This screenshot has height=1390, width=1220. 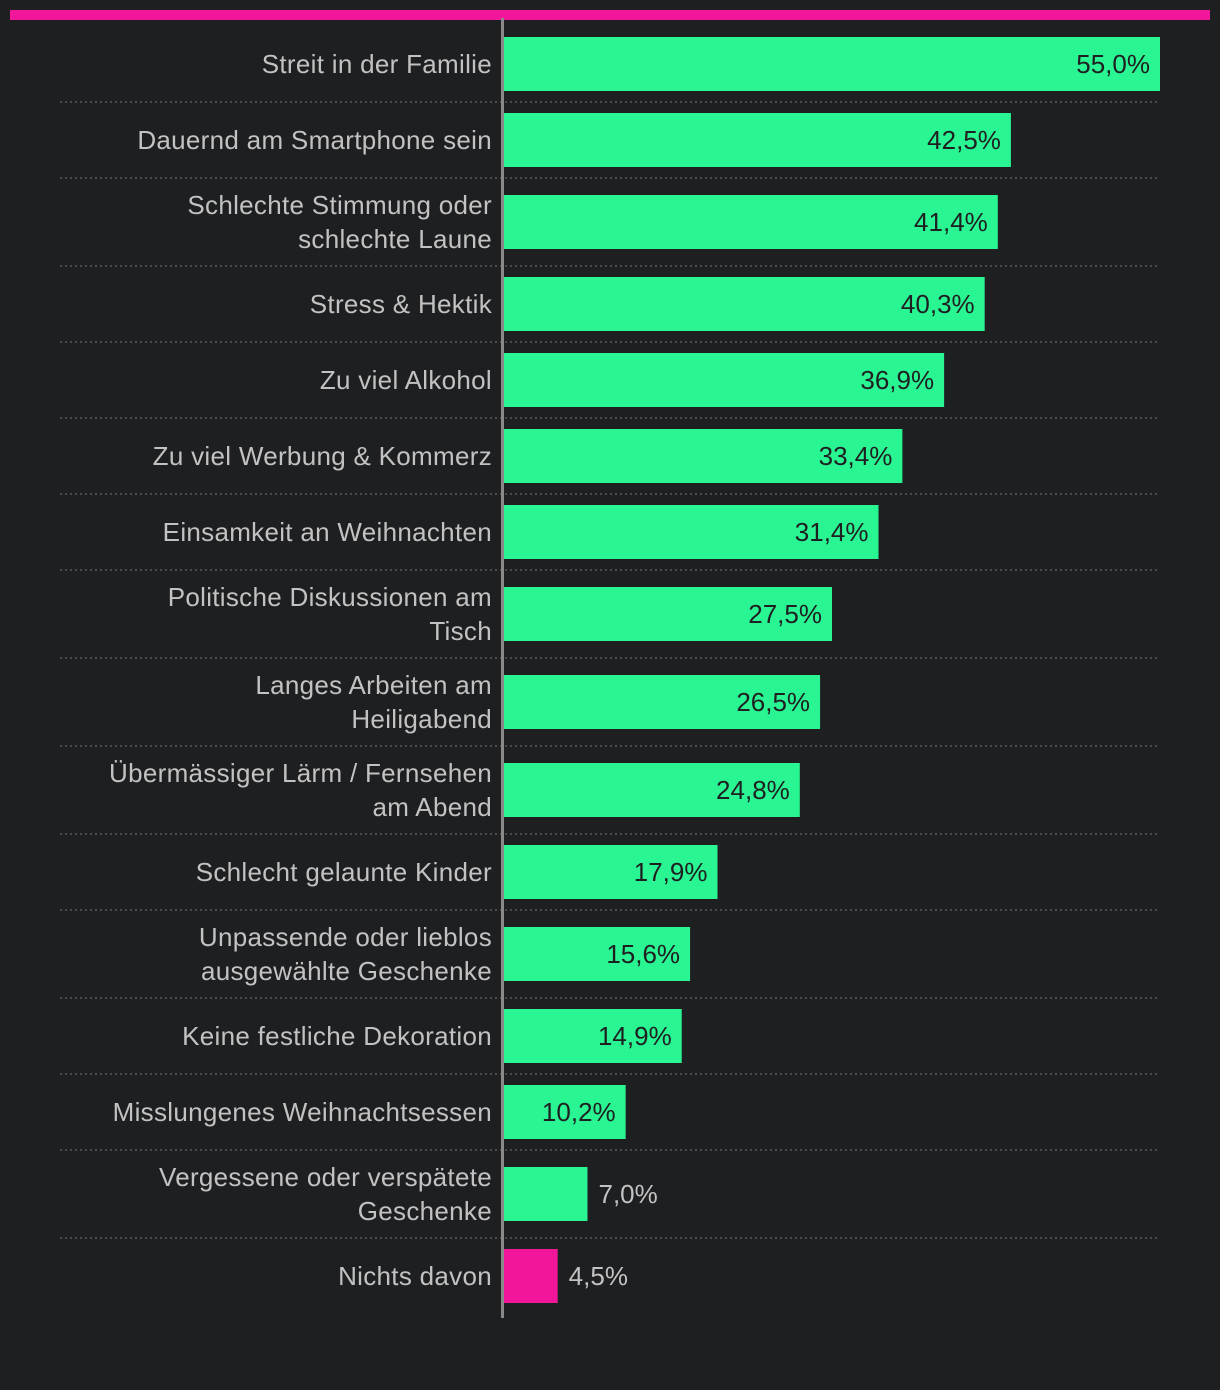 What do you see at coordinates (373, 702) in the screenshot?
I see `category-label: Langes Arbeiten am Heiligabend` at bounding box center [373, 702].